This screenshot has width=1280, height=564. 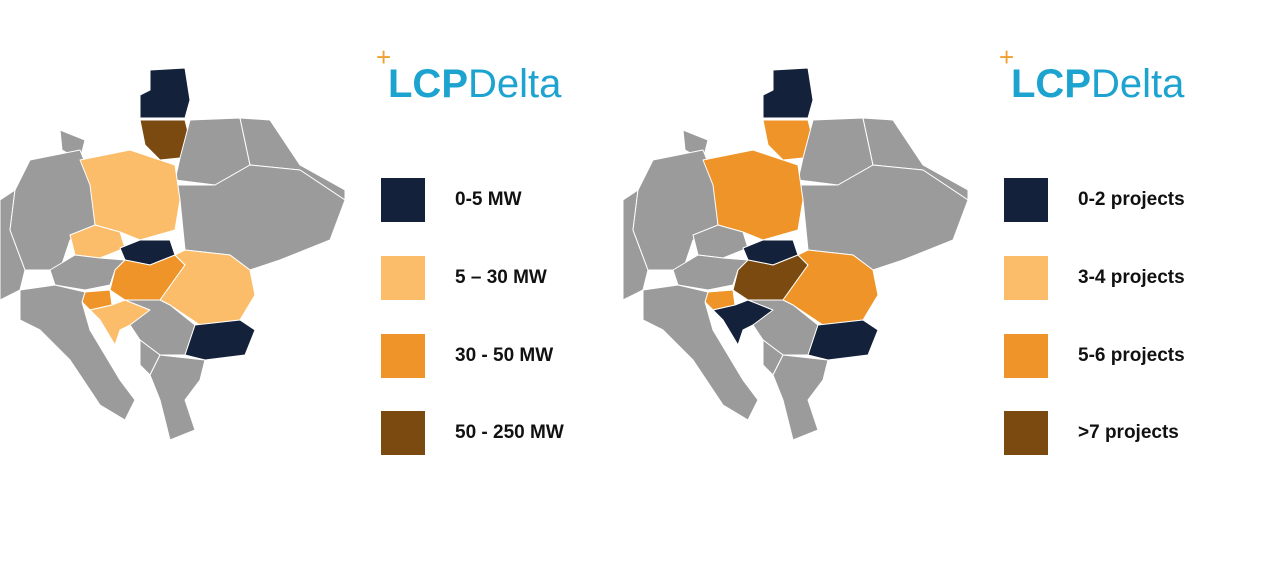 What do you see at coordinates (488, 199) in the screenshot?
I see `legend-label: 0-5 MW` at bounding box center [488, 199].